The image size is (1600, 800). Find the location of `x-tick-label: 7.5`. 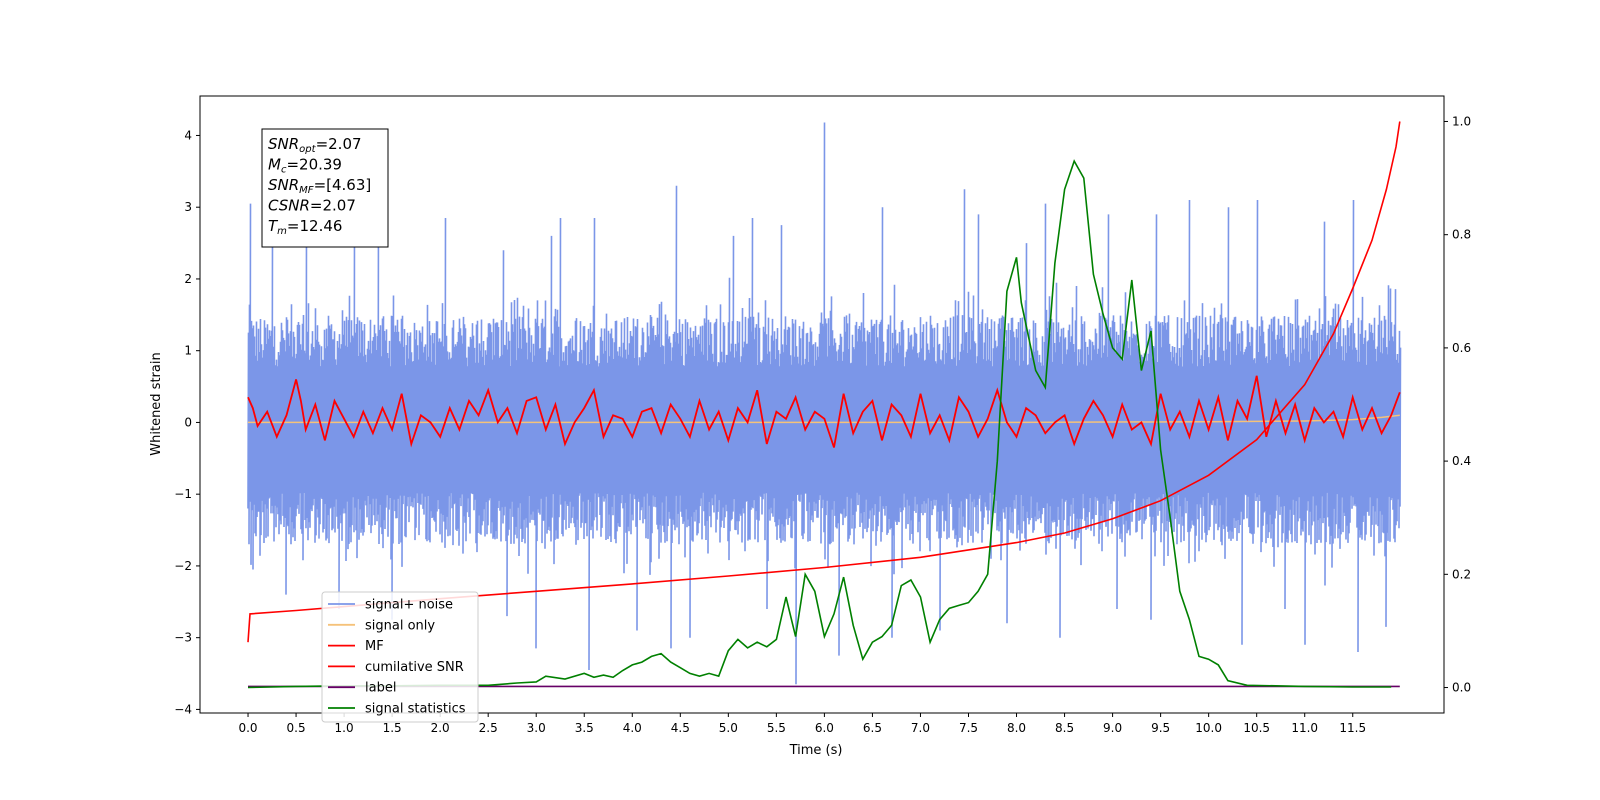

x-tick-label: 7.5 is located at coordinates (968, 728).